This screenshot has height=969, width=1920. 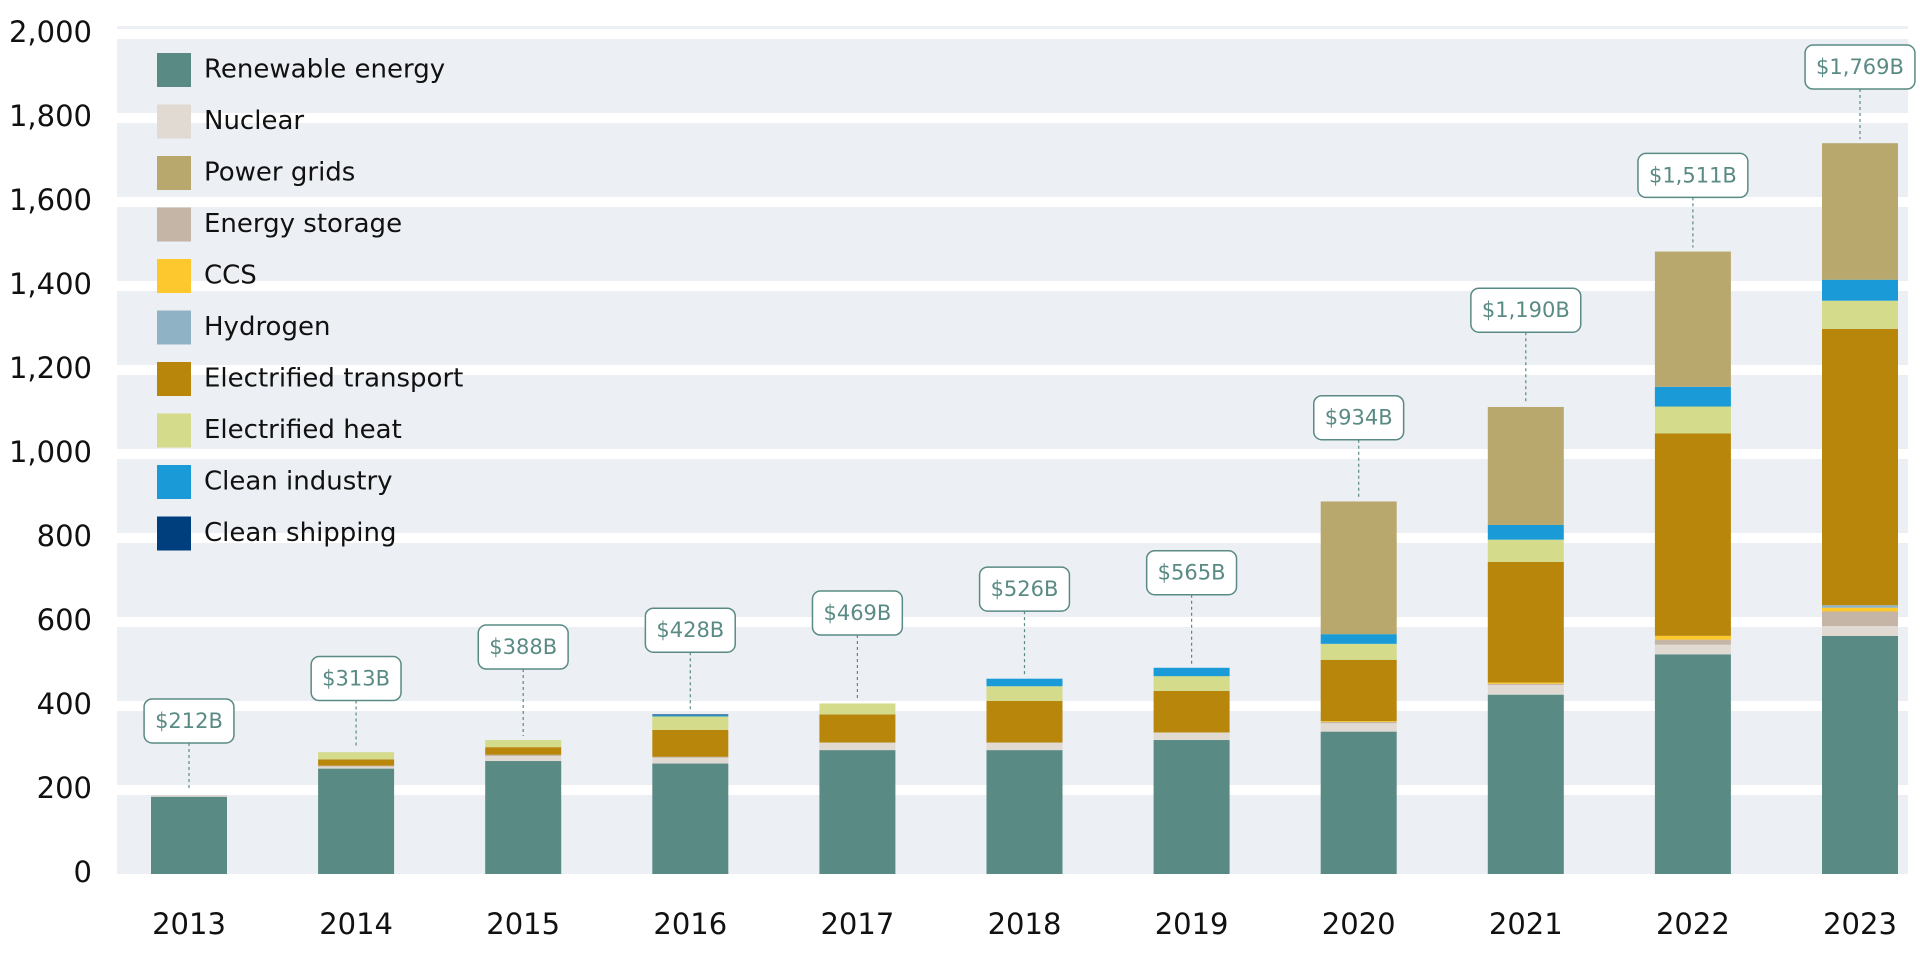 I want to click on total-label: $526B, so click(x=1025, y=589).